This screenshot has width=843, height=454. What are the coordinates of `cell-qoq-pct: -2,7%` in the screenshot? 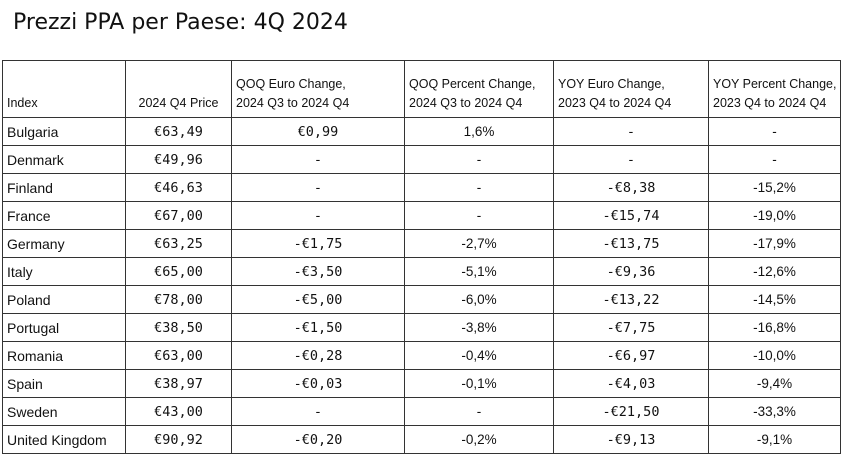 It's located at (479, 243).